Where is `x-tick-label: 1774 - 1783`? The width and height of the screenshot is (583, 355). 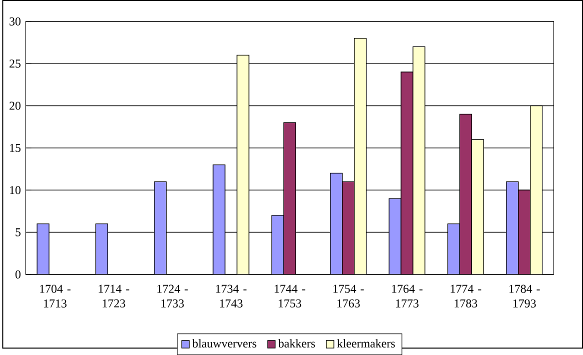 x-tick-label: 1774 - 1783 is located at coordinates (466, 296).